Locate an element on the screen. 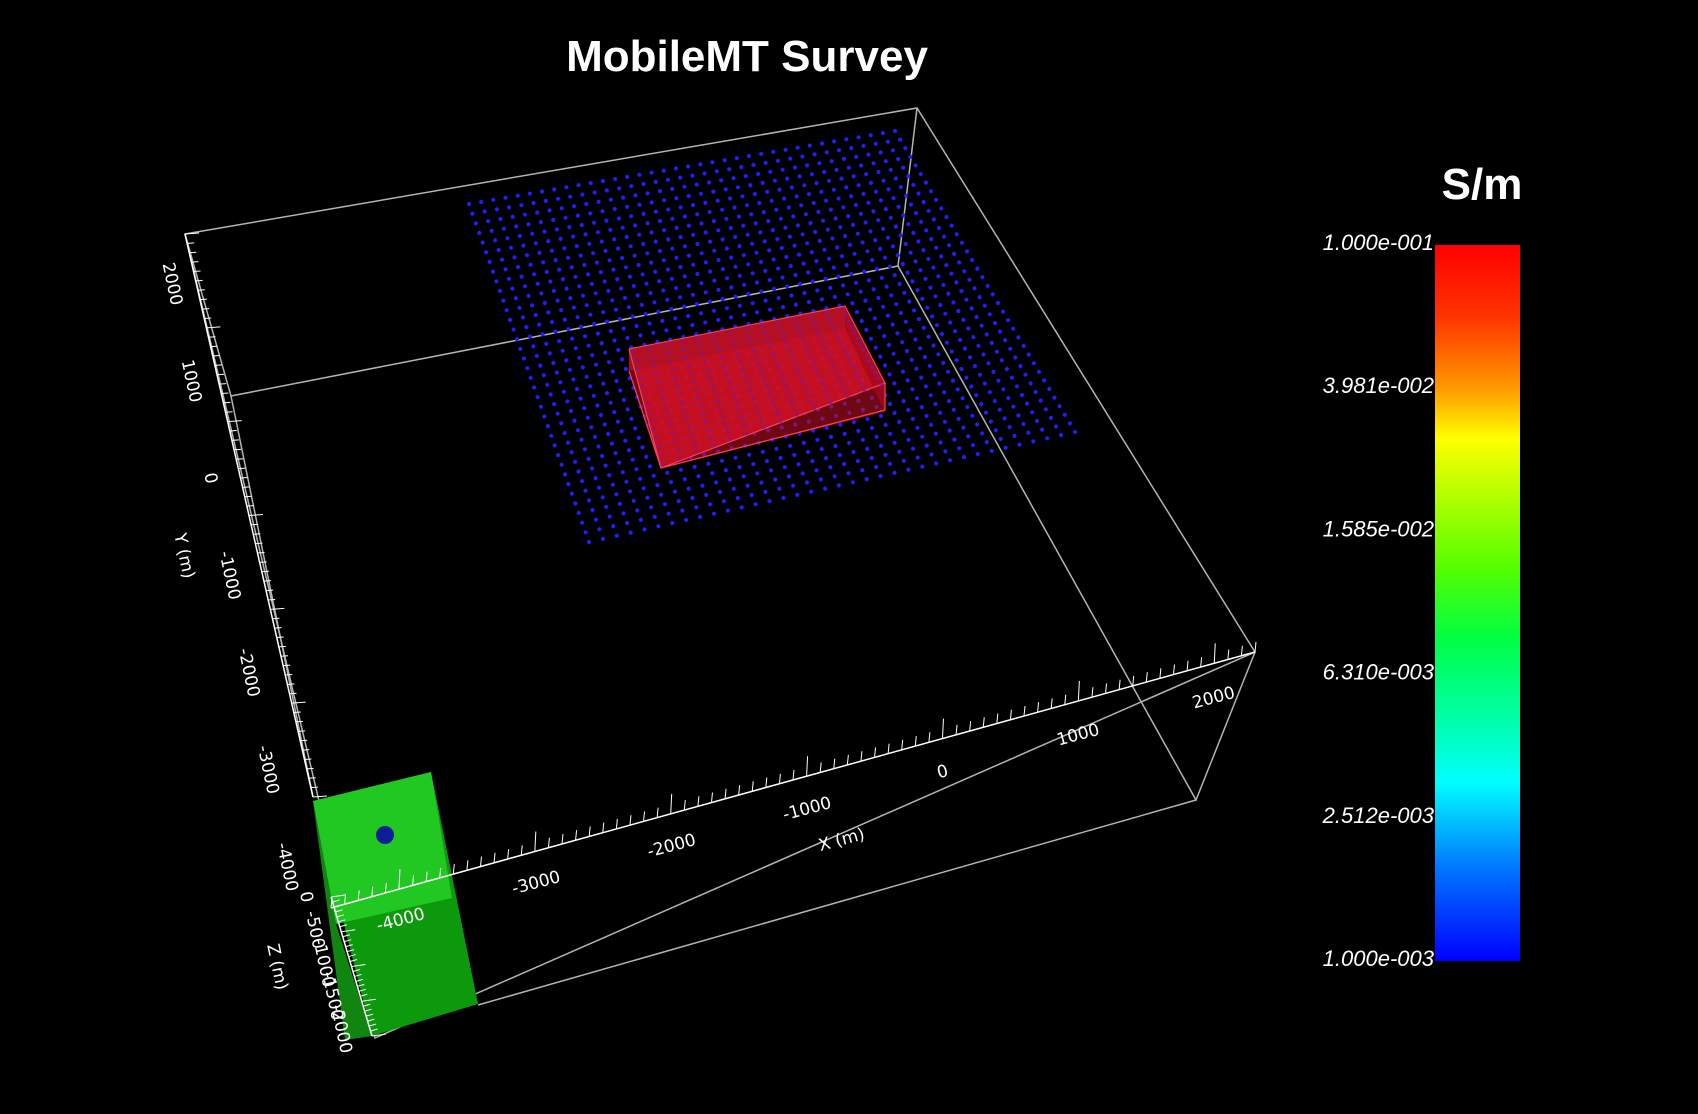 Image resolution: width=1698 pixels, height=1114 pixels. x-tick-label: 2000 is located at coordinates (1213, 698).